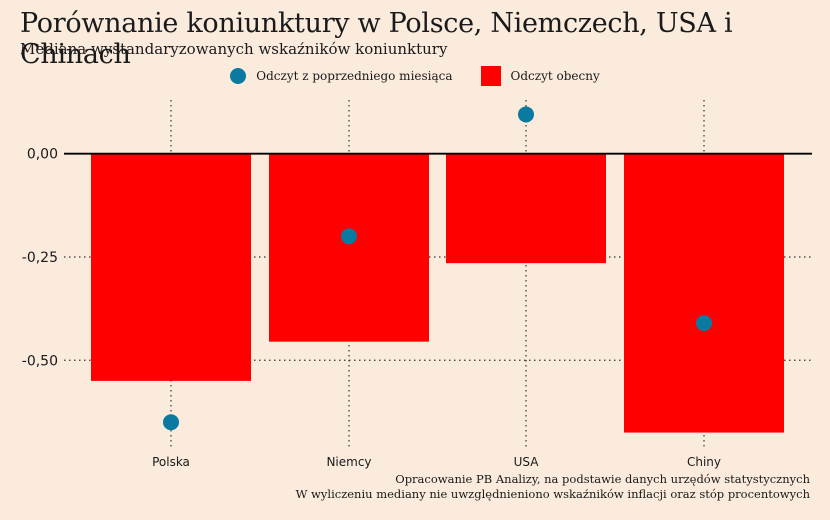 Image resolution: width=830 pixels, height=520 pixels. What do you see at coordinates (354, 76) in the screenshot?
I see `legend-previous-label: Odczyt z poprzedniego miesiąca` at bounding box center [354, 76].